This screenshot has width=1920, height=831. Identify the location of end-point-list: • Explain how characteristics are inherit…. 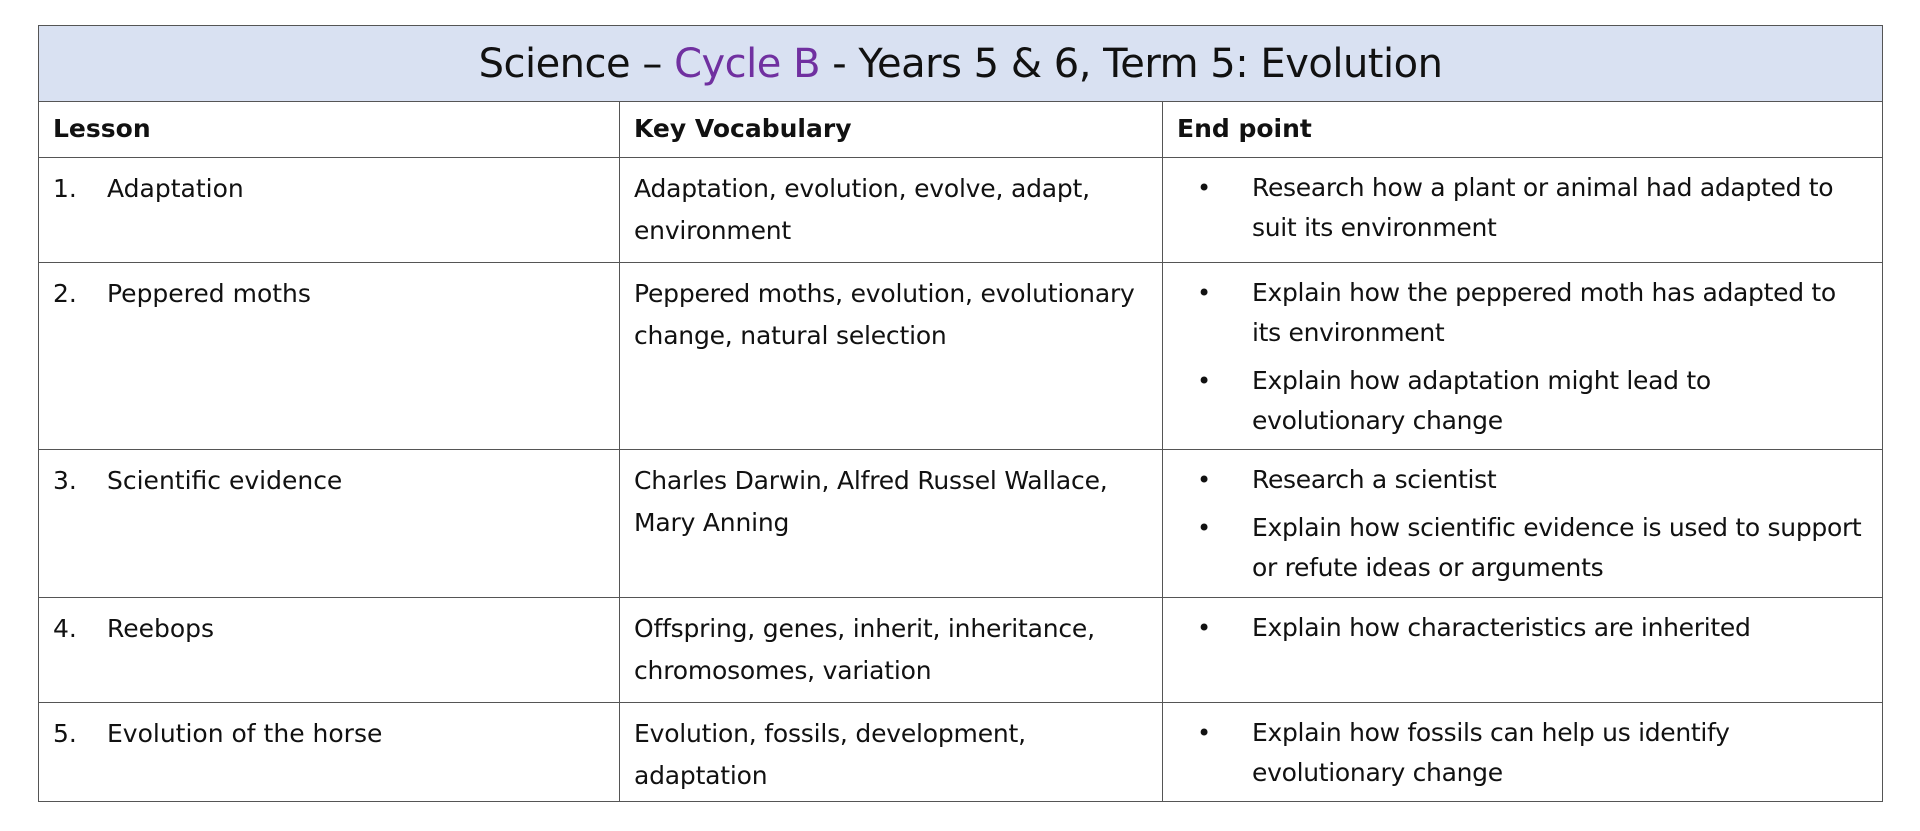
(1522, 628).